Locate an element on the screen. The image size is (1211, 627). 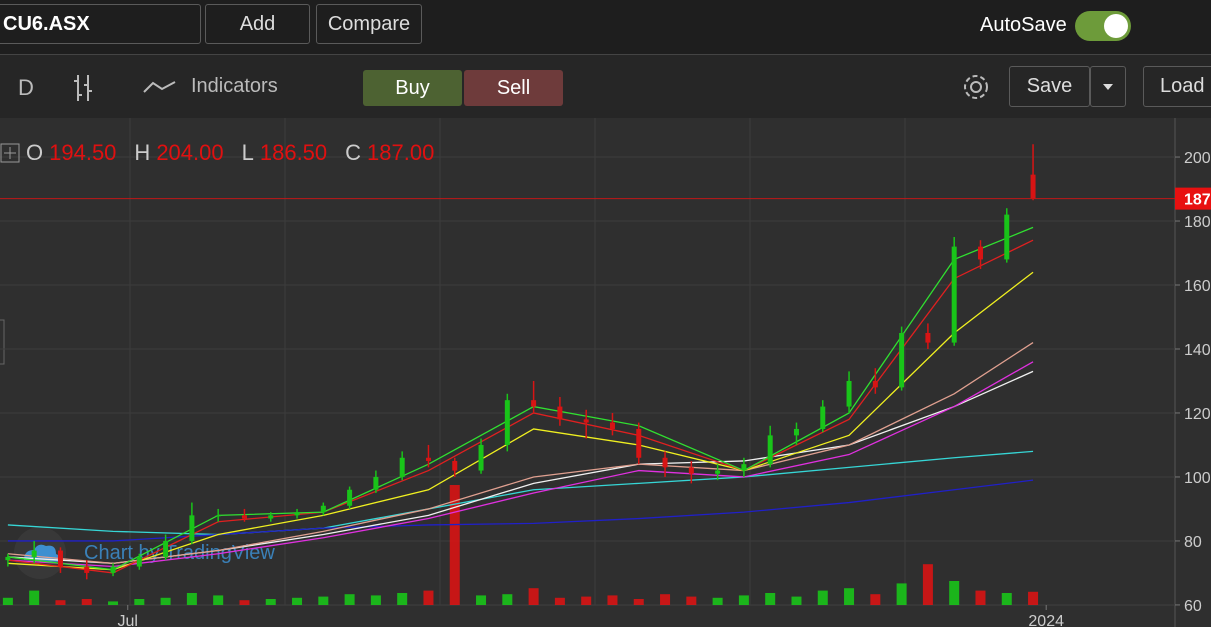
toggle-knob is located at coordinates (1116, 26).